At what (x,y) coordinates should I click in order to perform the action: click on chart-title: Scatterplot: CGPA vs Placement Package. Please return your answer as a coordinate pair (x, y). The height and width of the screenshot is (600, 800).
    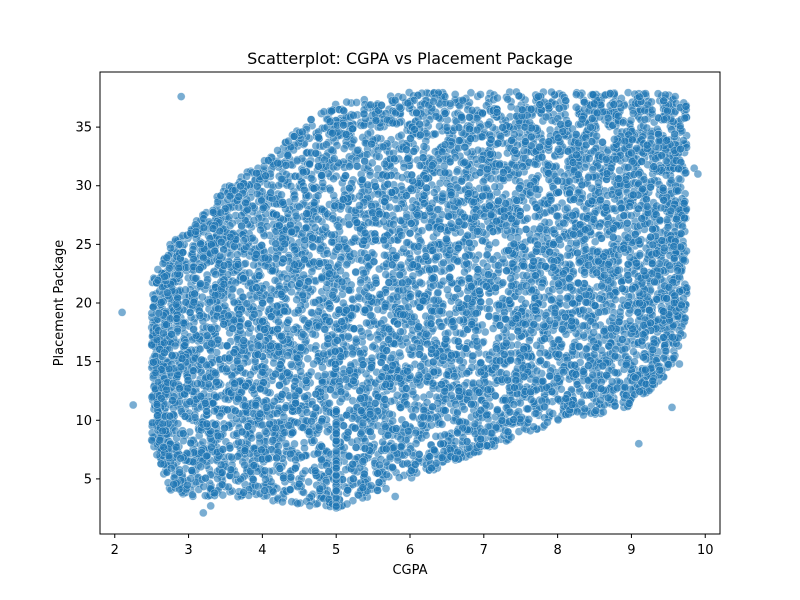
    Looking at the image, I should click on (410, 58).